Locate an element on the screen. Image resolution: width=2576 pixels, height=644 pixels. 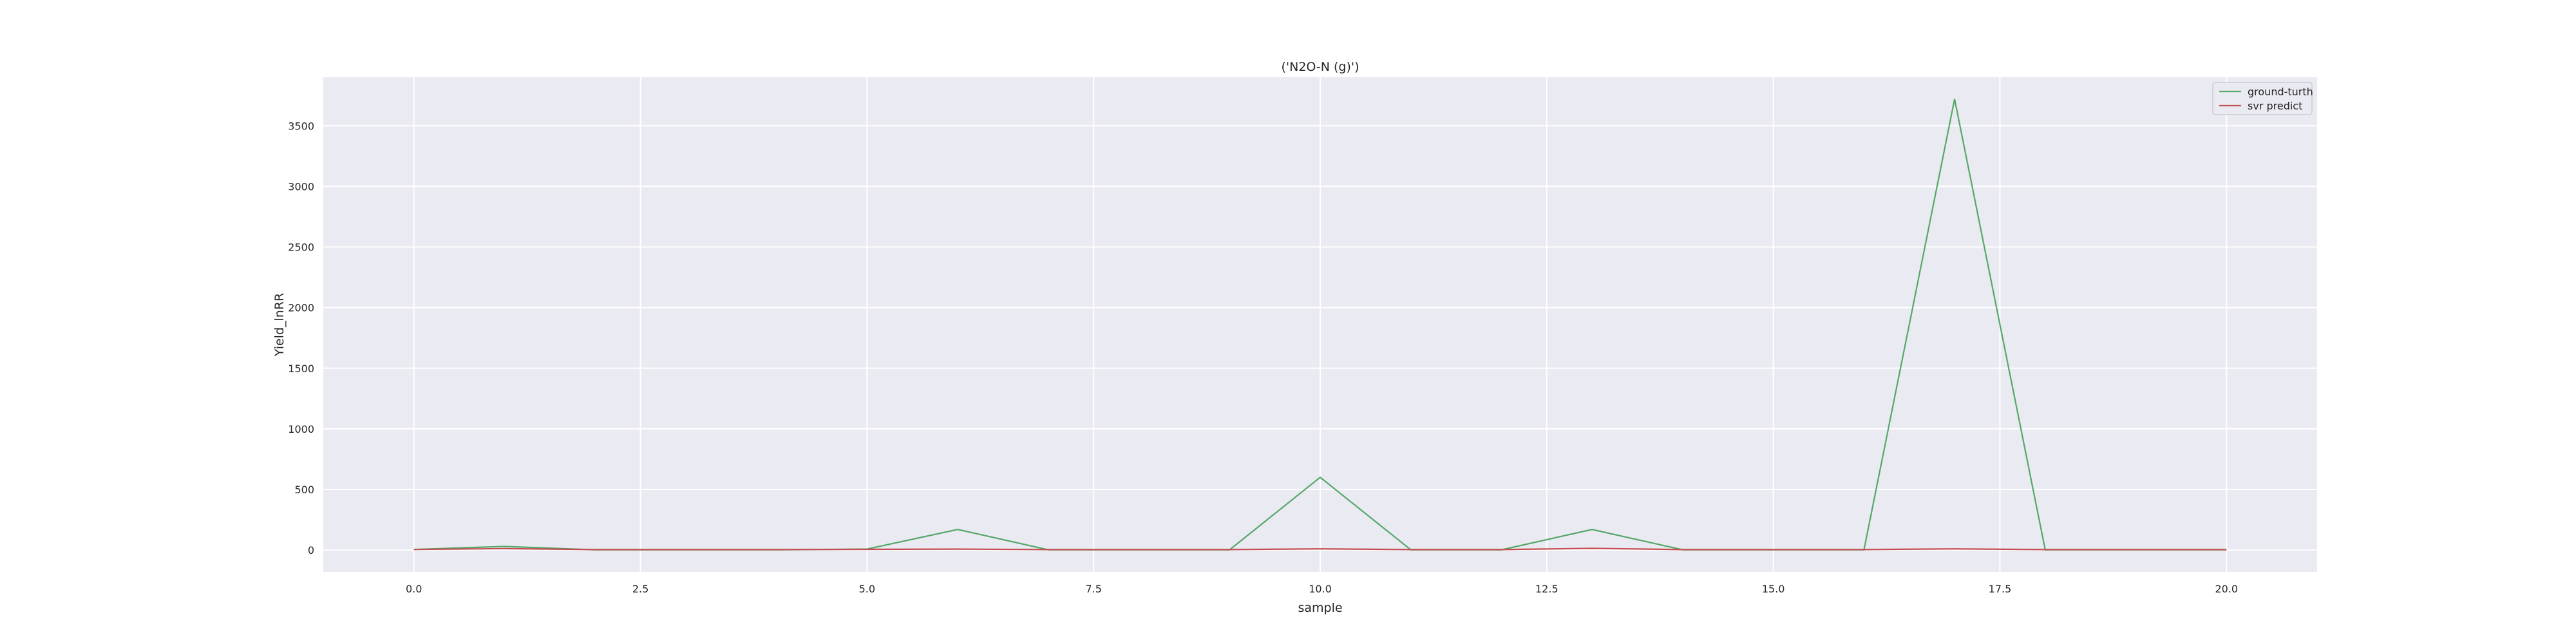
chart-title: ('N2O-N (g)') is located at coordinates (1320, 67).